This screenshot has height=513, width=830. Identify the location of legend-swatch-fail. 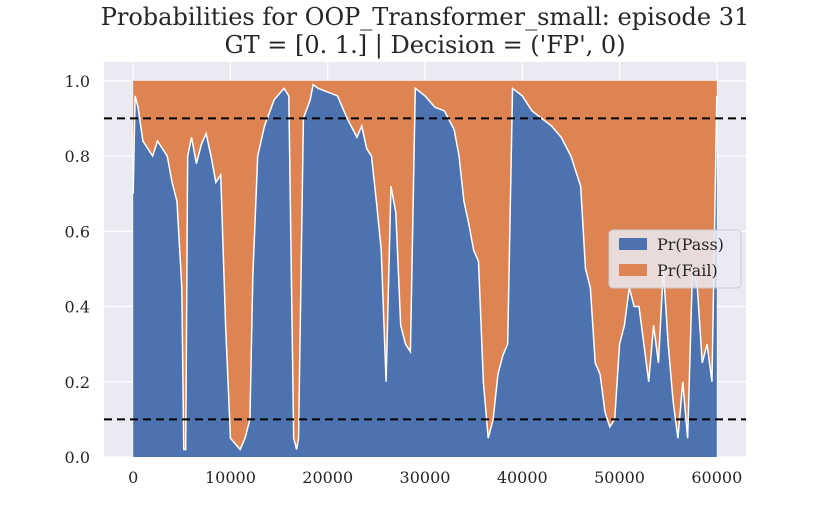
(633, 270).